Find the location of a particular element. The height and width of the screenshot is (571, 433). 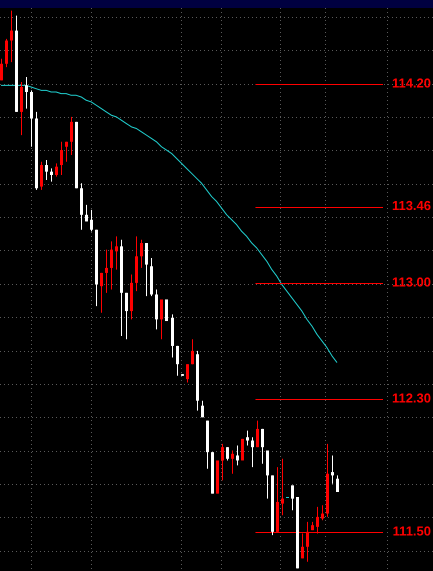

y-tick-label: 114.20 is located at coordinates (411, 82).